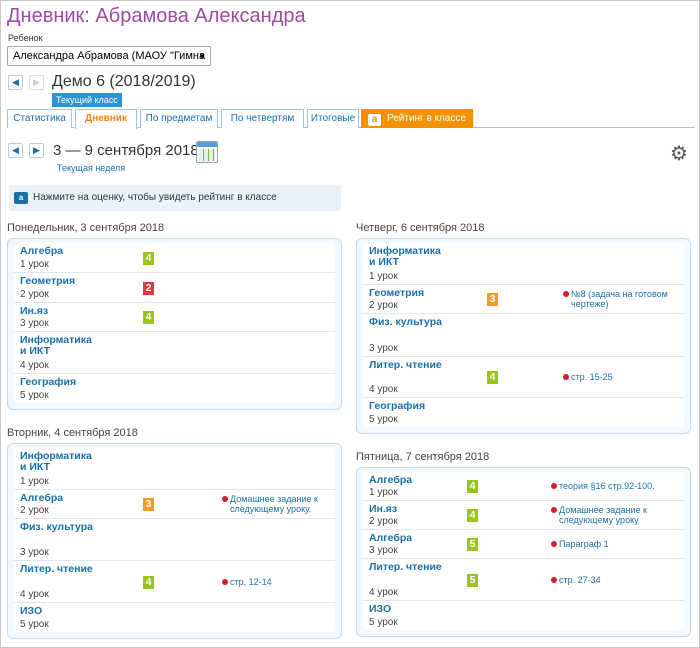  What do you see at coordinates (251, 581) in the screenshot?
I see `homework-text: стр. 12-14` at bounding box center [251, 581].